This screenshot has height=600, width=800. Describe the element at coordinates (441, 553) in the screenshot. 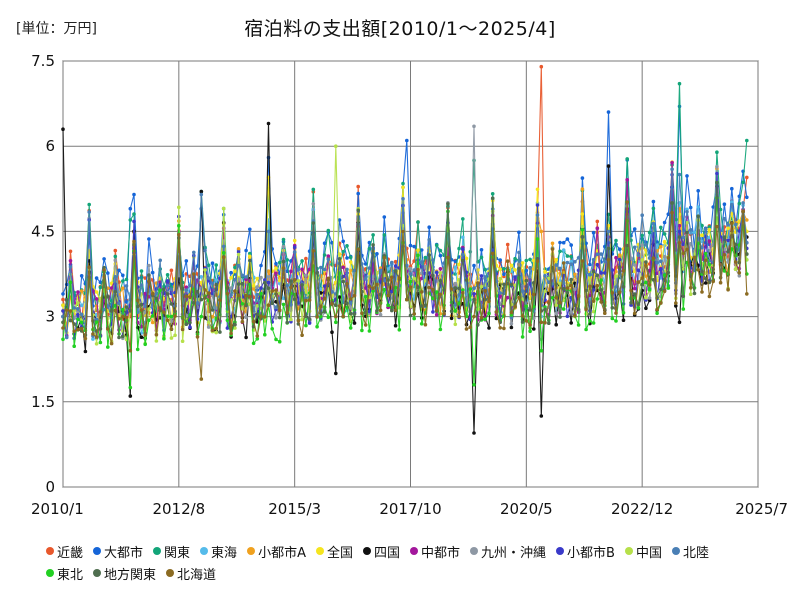

I see `legend-label: 中都市` at that location.